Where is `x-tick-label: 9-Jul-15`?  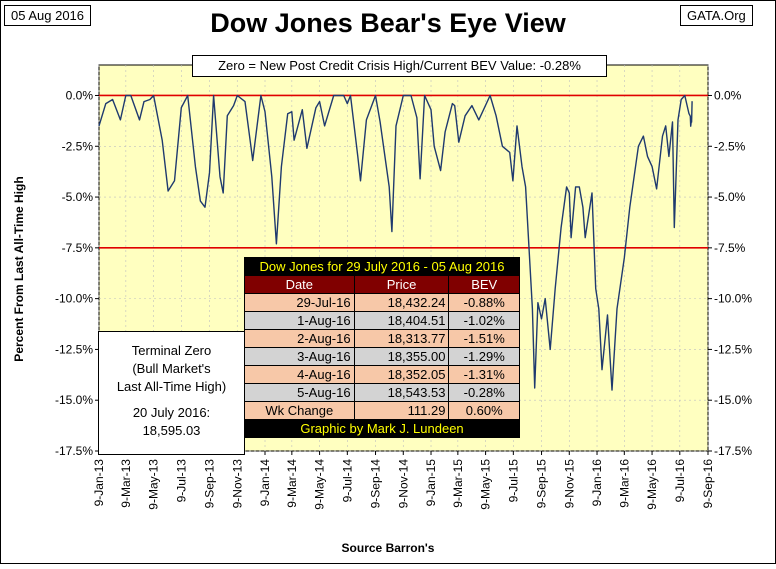
x-tick-label: 9-Jul-15 is located at coordinates (513, 481).